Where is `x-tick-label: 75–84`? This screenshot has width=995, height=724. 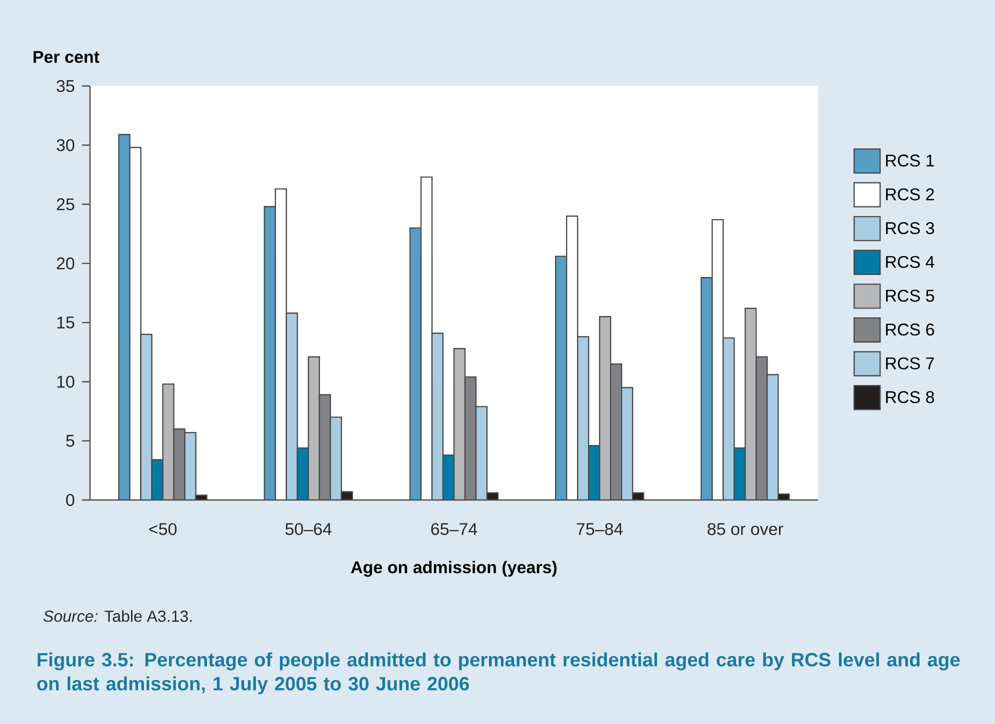 x-tick-label: 75–84 is located at coordinates (599, 529).